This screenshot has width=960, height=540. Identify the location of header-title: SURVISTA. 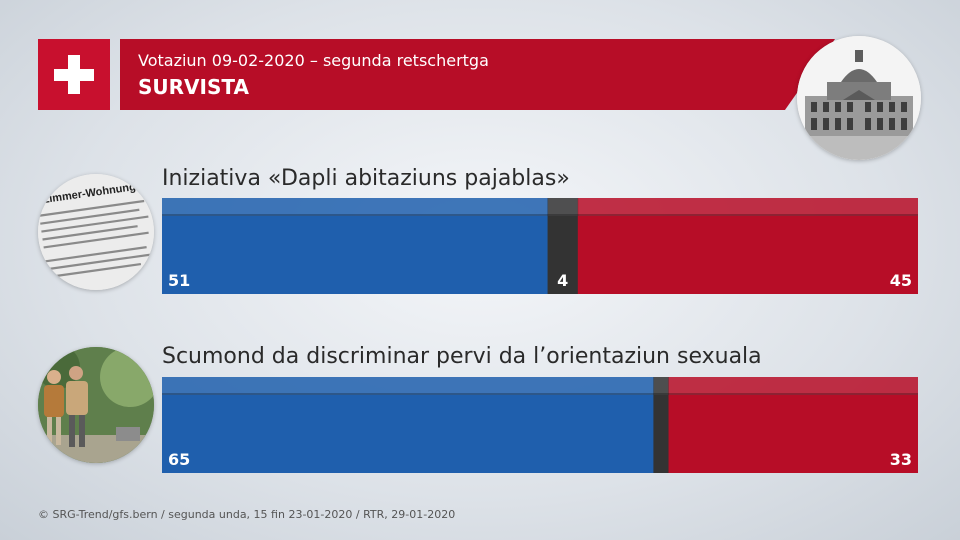
(193, 87).